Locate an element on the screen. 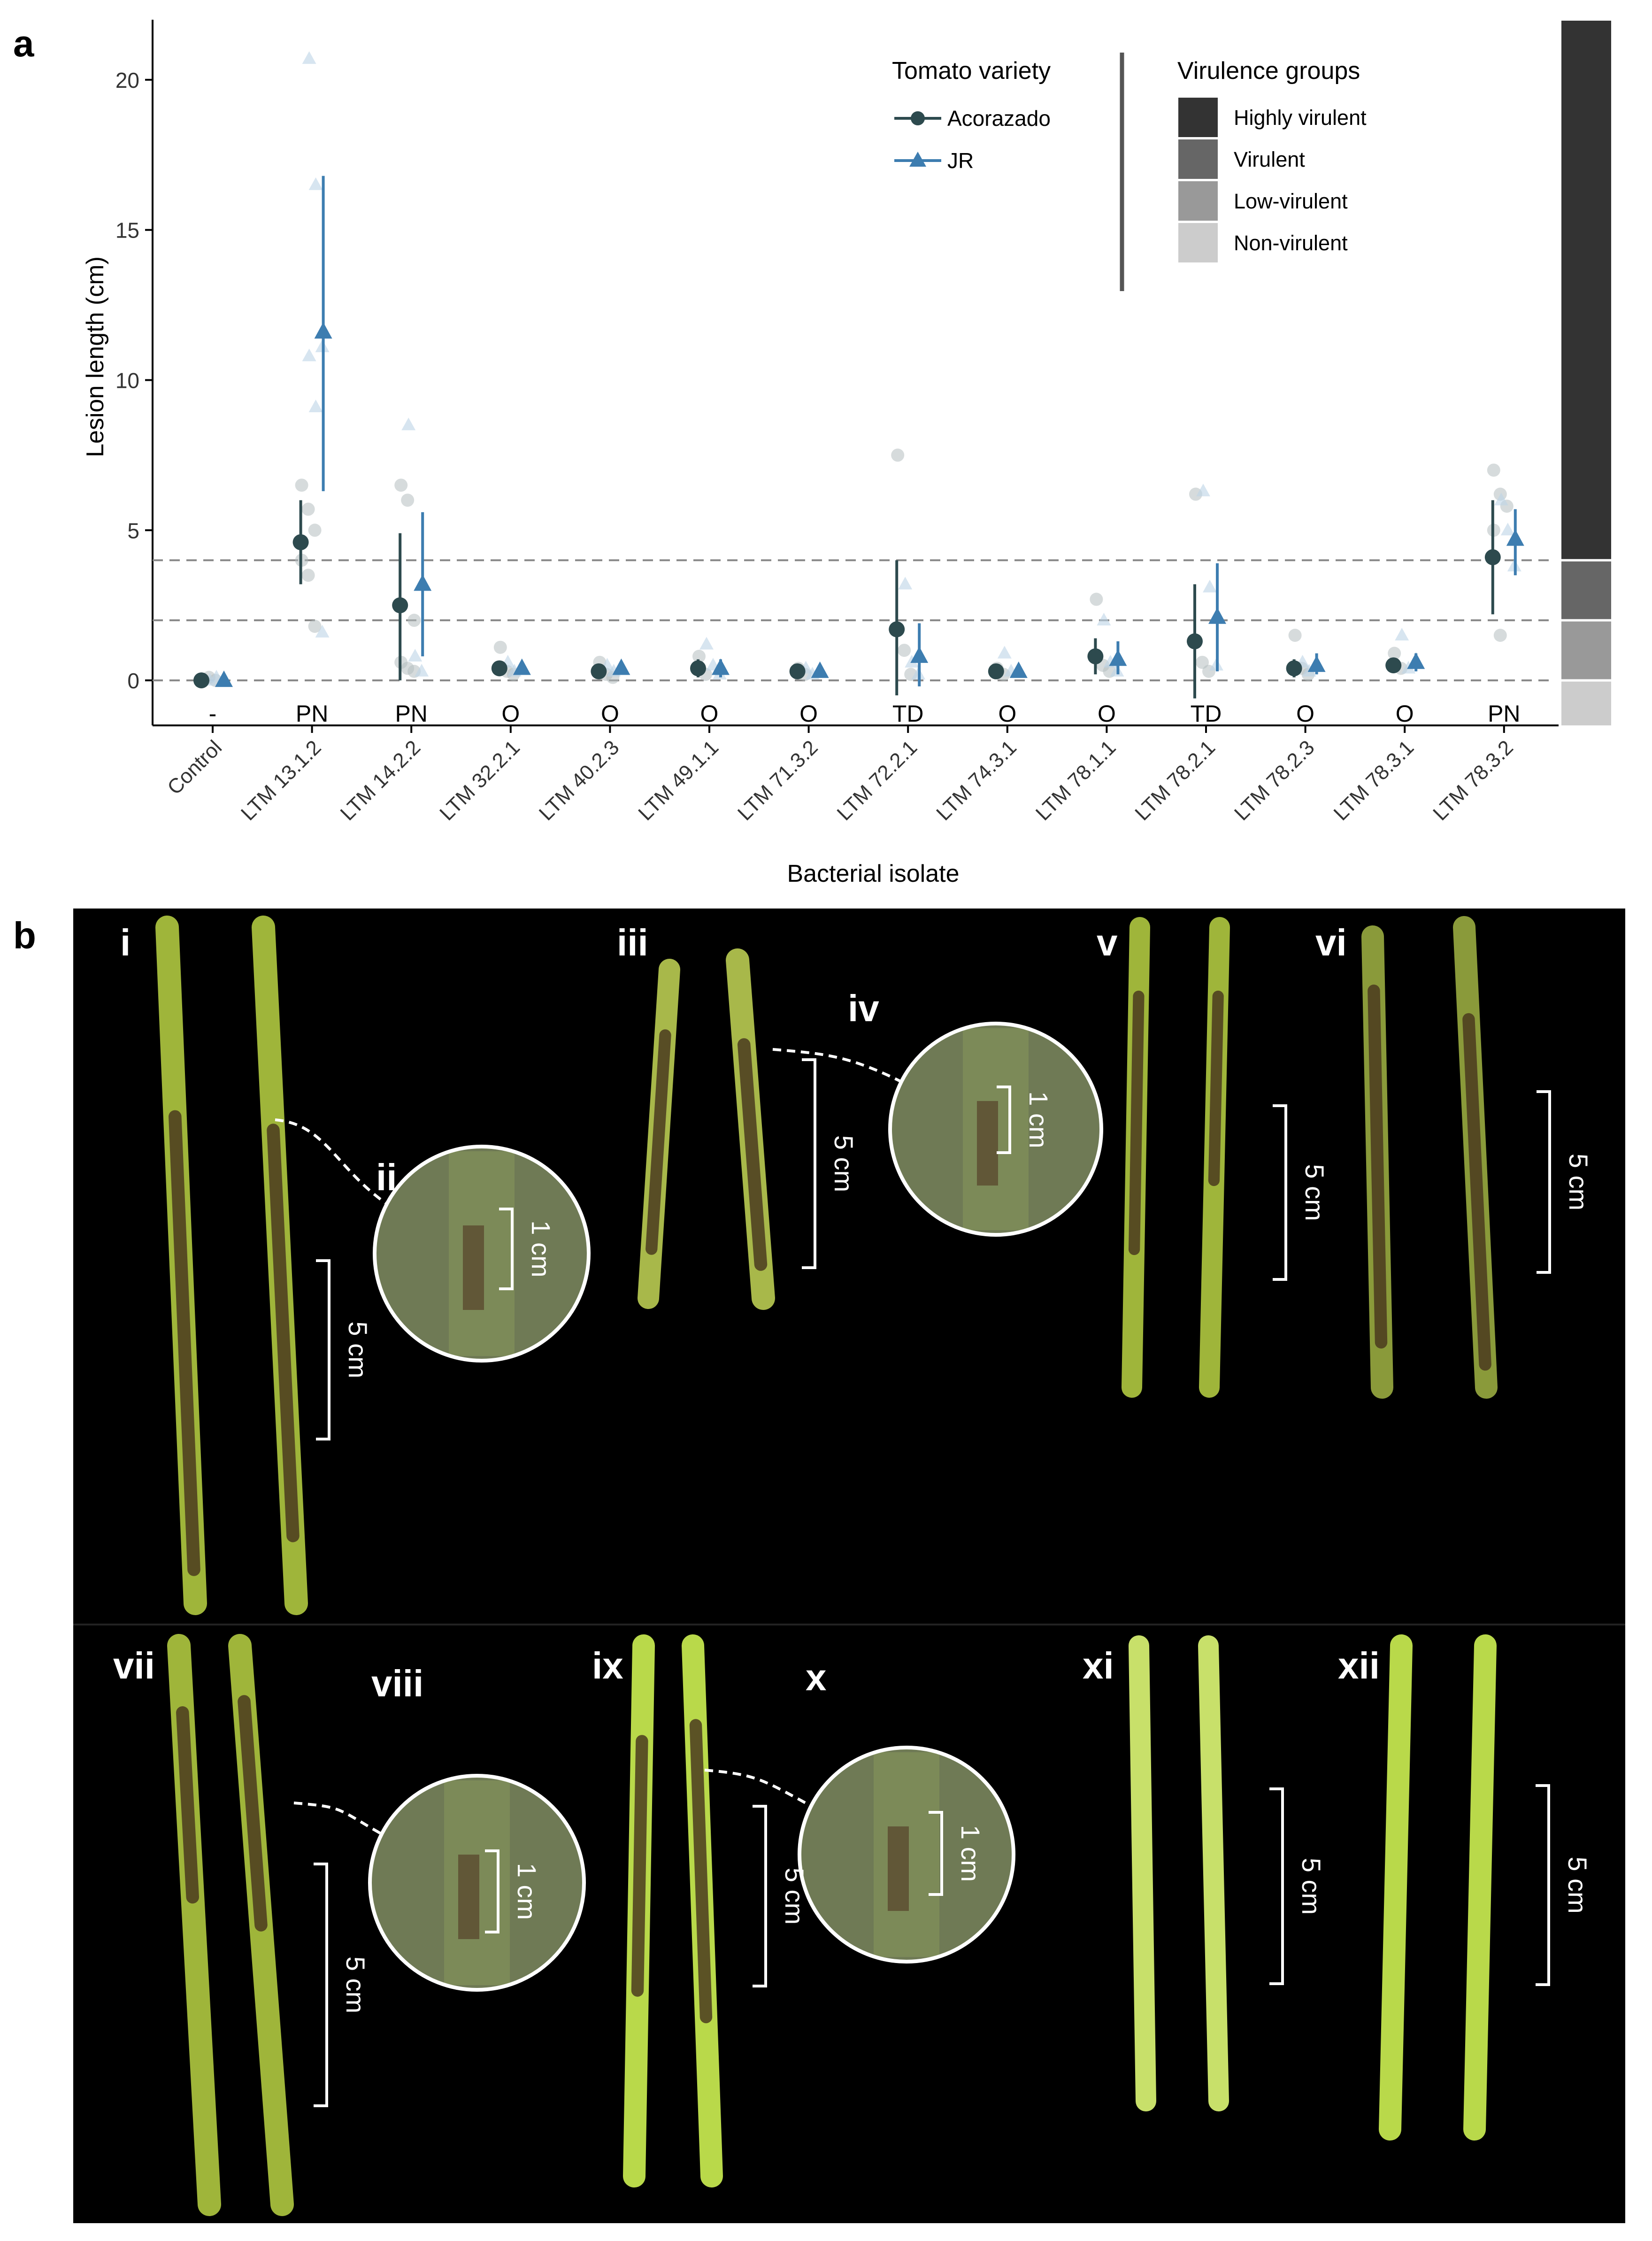 The image size is (1652, 2241). mean-points is located at coordinates (858, 505).